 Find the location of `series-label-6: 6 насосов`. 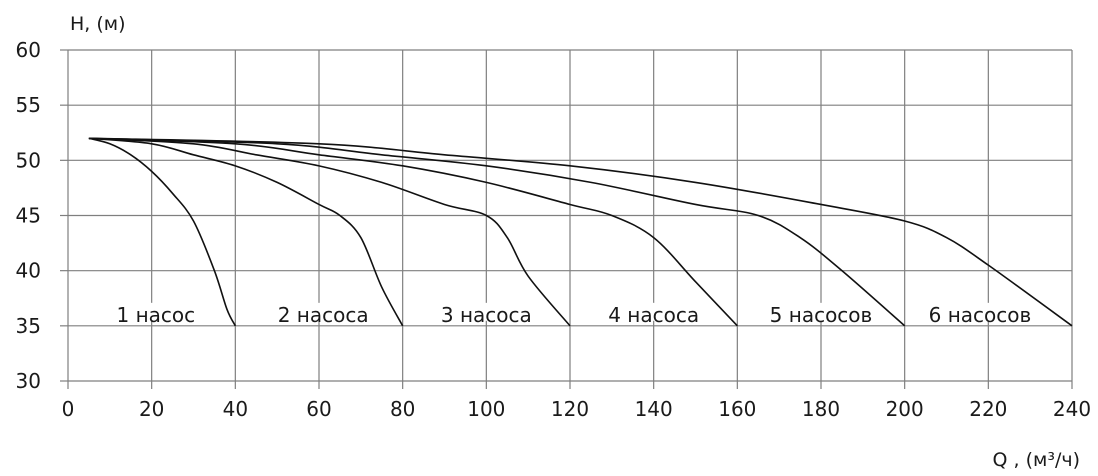

series-label-6: 6 насосов is located at coordinates (980, 315).